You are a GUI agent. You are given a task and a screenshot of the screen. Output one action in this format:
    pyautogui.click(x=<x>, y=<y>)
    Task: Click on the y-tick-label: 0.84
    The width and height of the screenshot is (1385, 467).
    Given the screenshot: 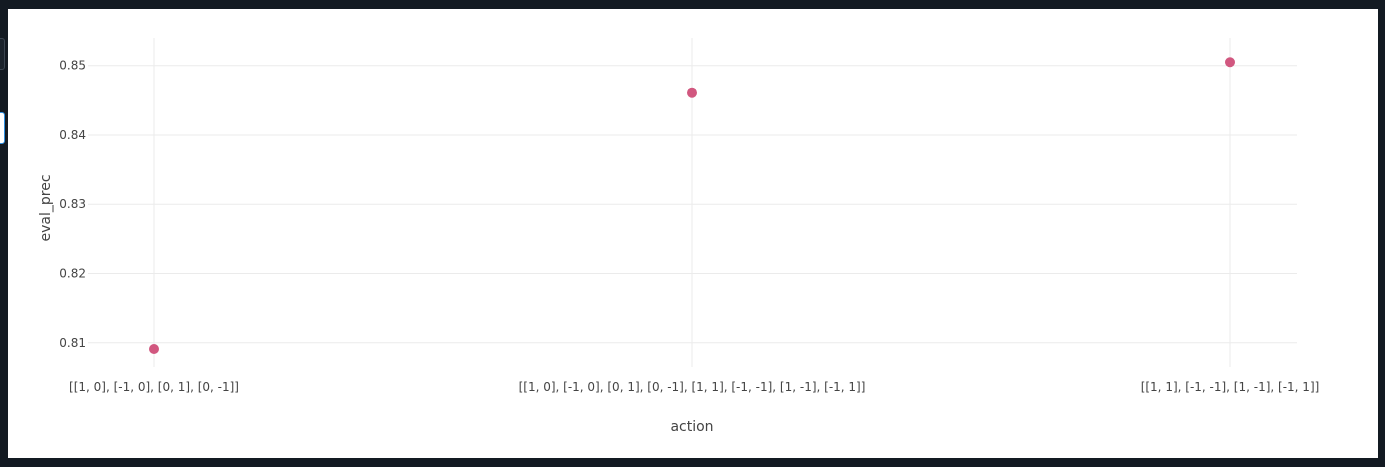 What is the action you would take?
    pyautogui.click(x=72, y=135)
    